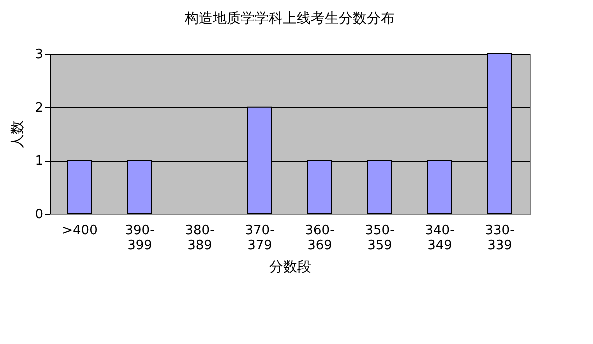 The width and height of the screenshot is (593, 344). Describe the element at coordinates (39, 108) in the screenshot. I see `y-tick-label: 2` at that location.